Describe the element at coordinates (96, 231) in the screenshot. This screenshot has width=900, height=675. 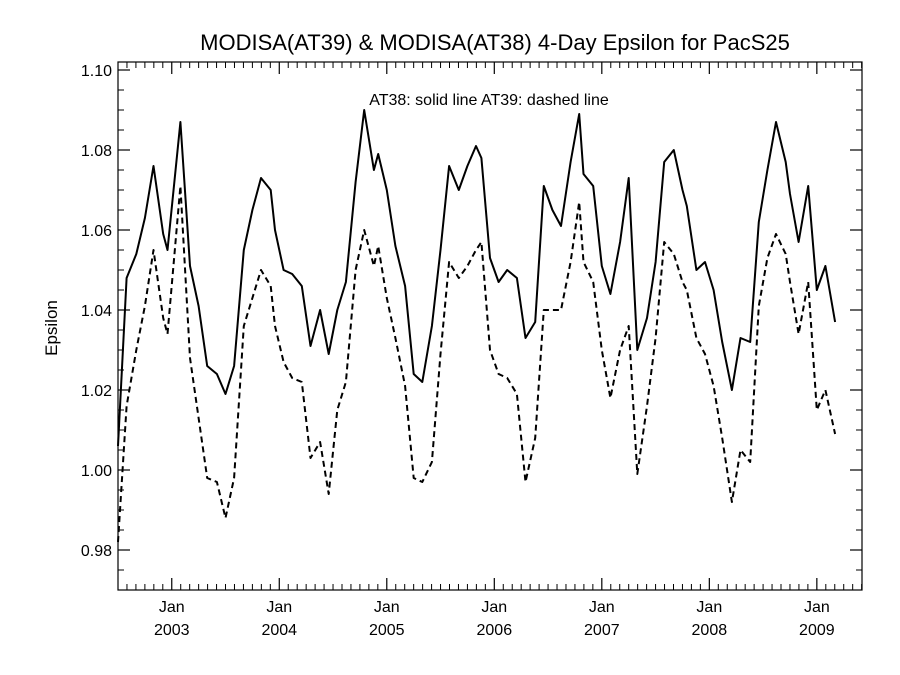
I see `y-tick-label: 1.06` at that location.